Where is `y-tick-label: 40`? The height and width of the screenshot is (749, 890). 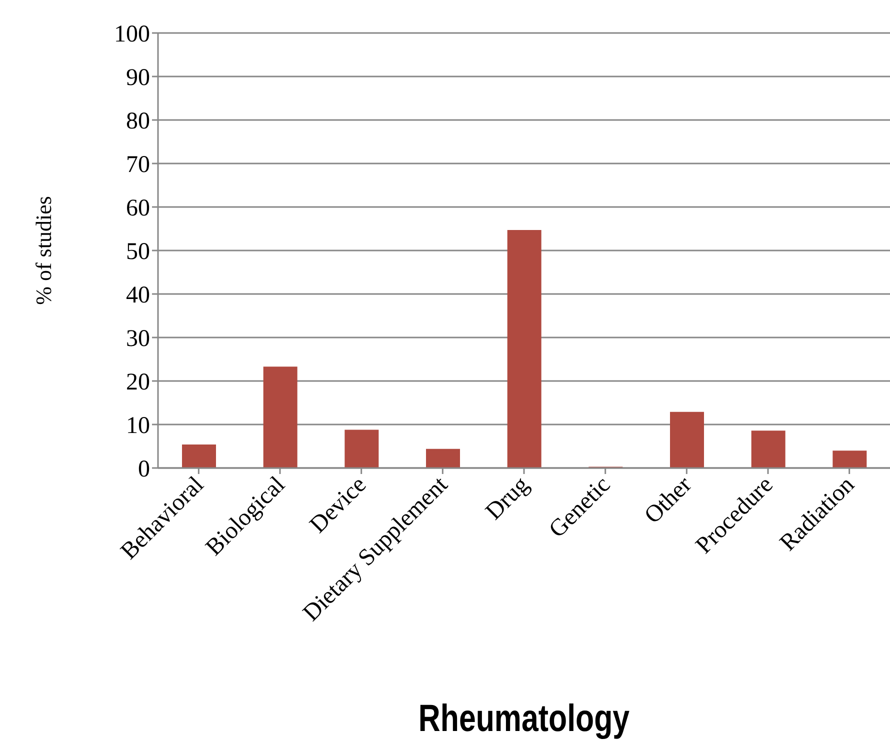
y-tick-label: 40 is located at coordinates (138, 295).